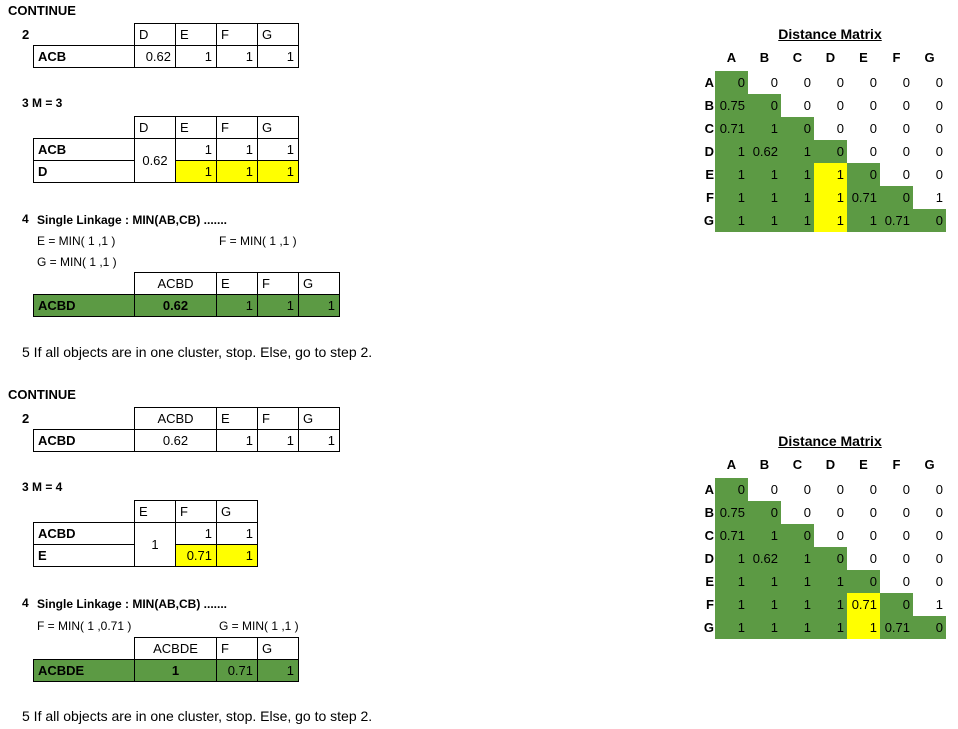  I want to click on matrix-cell: 0.75, so click(731, 512).